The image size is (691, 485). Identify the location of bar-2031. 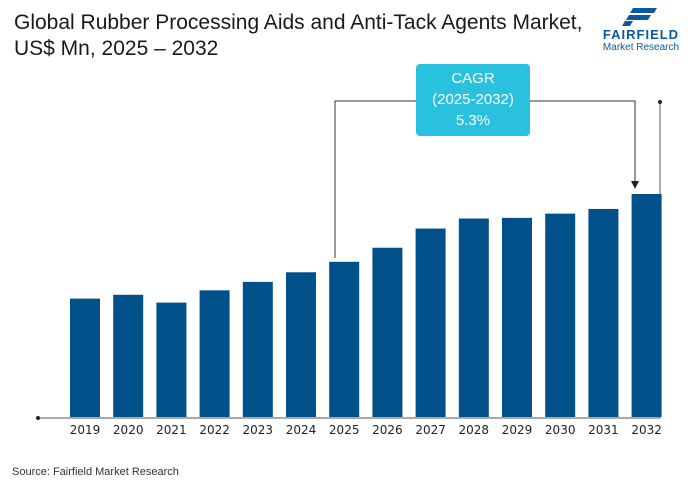
(603, 312).